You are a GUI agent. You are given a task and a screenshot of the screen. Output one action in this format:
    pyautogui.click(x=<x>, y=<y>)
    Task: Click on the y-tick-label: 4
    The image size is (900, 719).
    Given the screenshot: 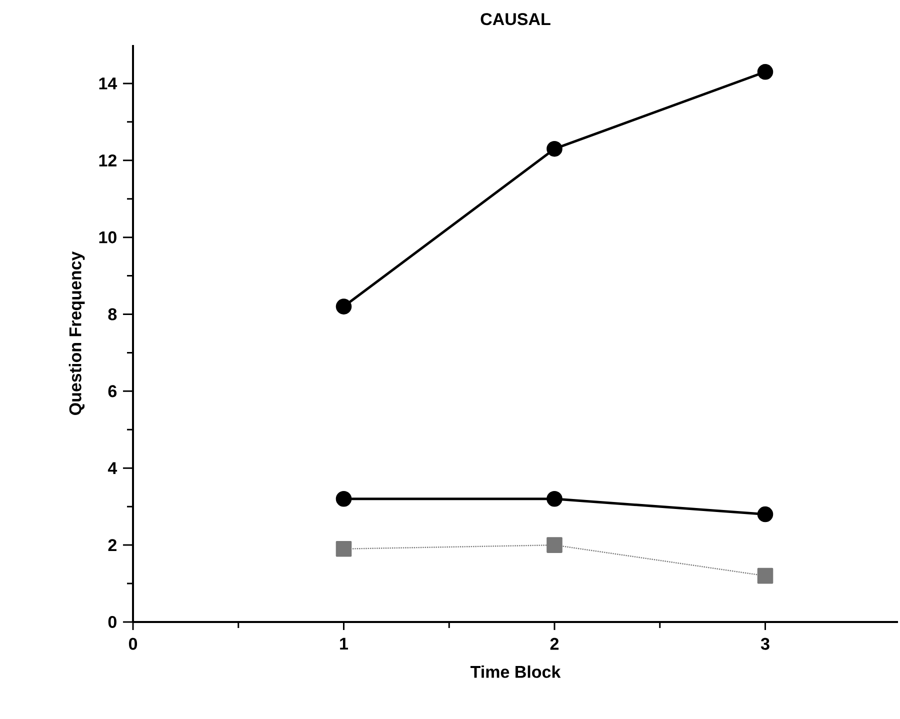 What is the action you would take?
    pyautogui.click(x=113, y=468)
    